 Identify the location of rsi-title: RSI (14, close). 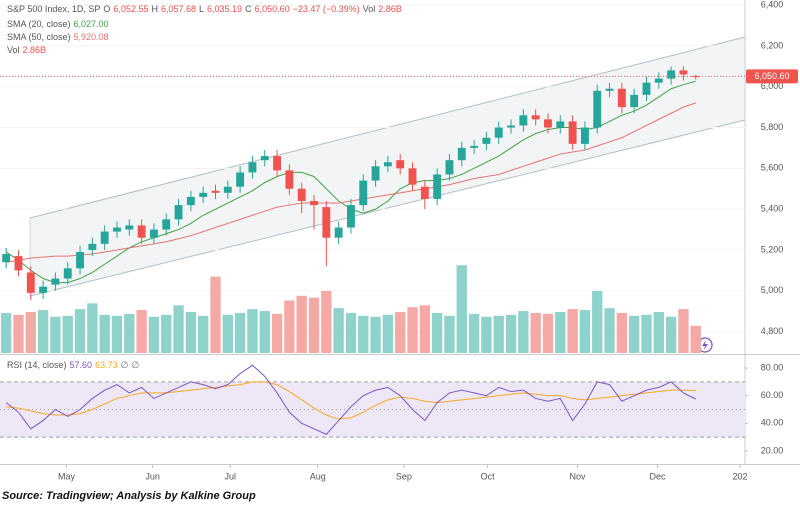
(37, 365).